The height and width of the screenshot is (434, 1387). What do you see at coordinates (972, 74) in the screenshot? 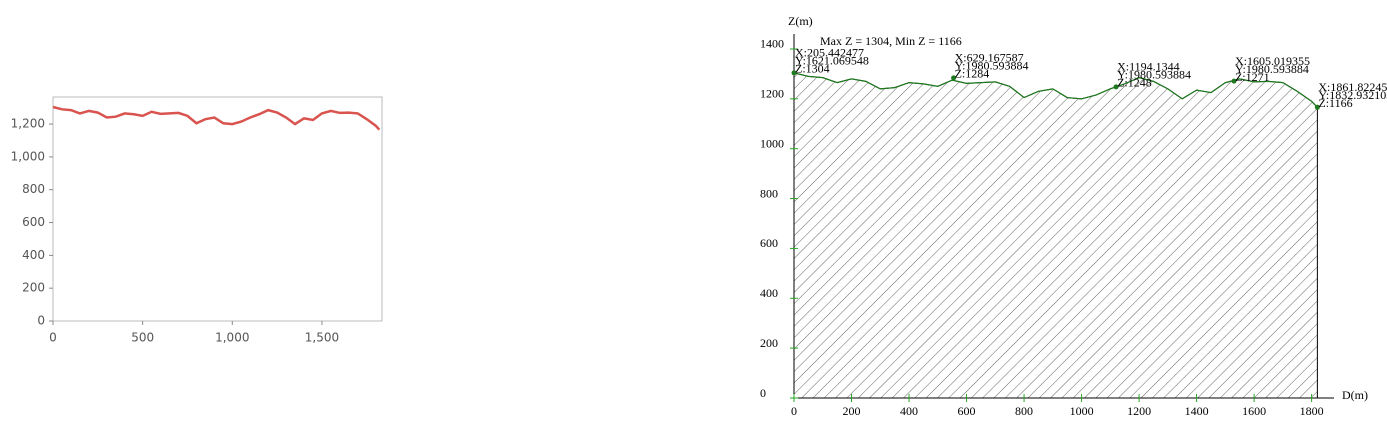
I see `annotation-text: Z:1284` at bounding box center [972, 74].